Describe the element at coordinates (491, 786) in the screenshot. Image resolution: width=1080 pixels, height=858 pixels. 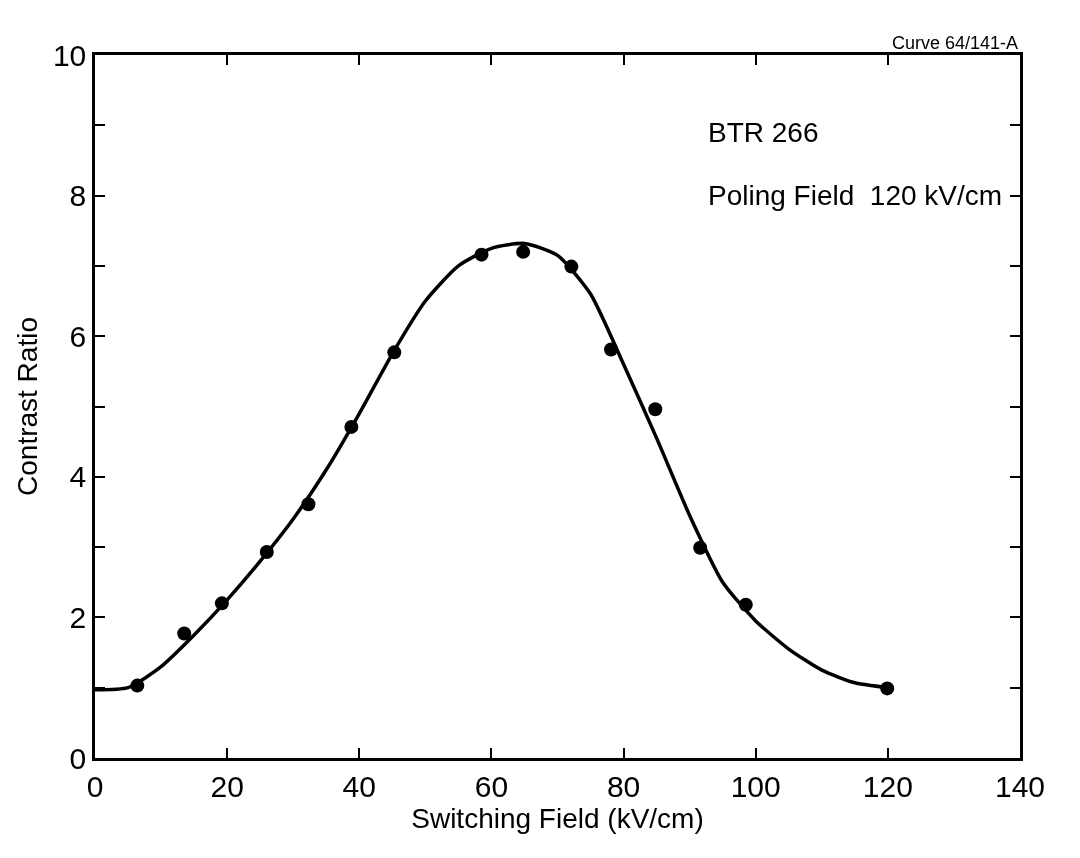
I see `x-tick-label: 60` at that location.